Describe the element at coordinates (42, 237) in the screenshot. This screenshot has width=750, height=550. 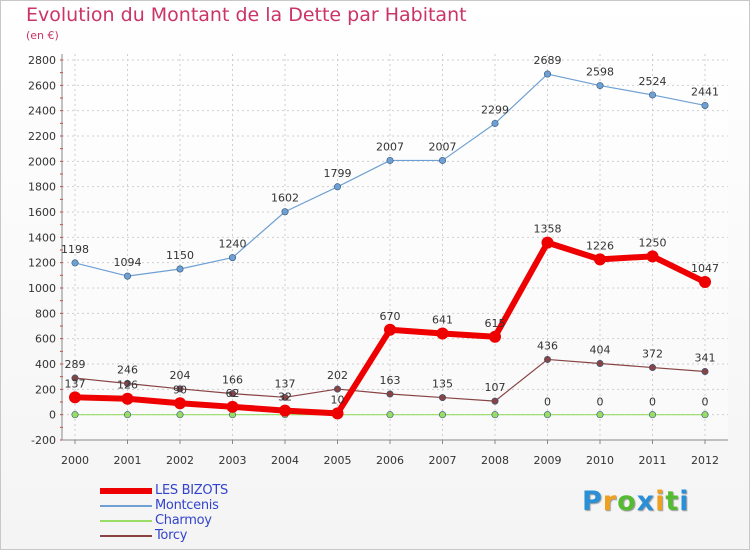
I see `y-tick-label: 1400` at that location.